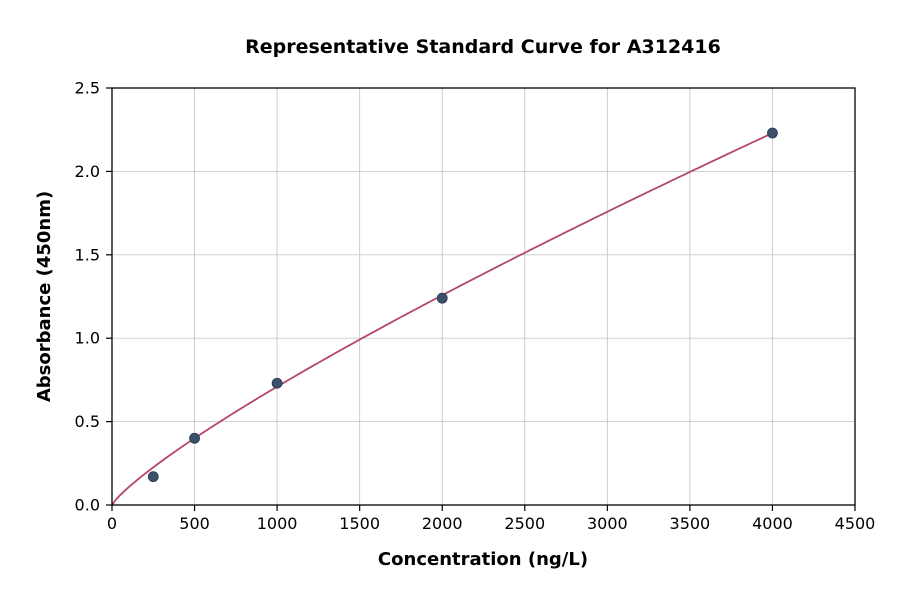  Describe the element at coordinates (87, 88) in the screenshot. I see `y-tick-label: 2.5` at that location.